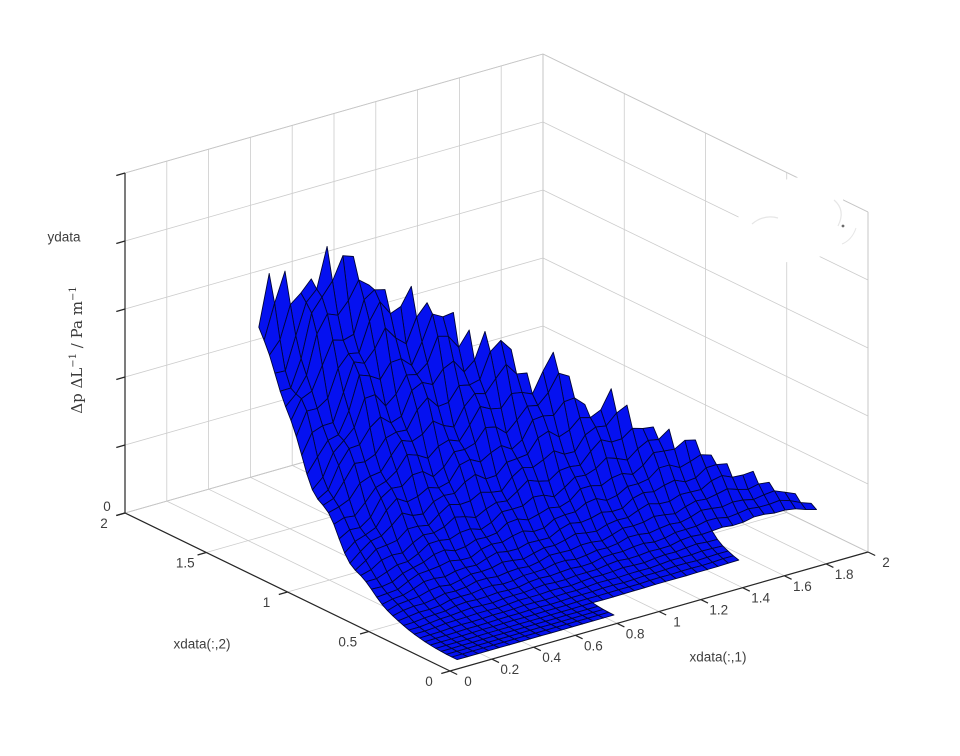  Describe the element at coordinates (334, 113) in the screenshot. I see `box-edge` at that location.